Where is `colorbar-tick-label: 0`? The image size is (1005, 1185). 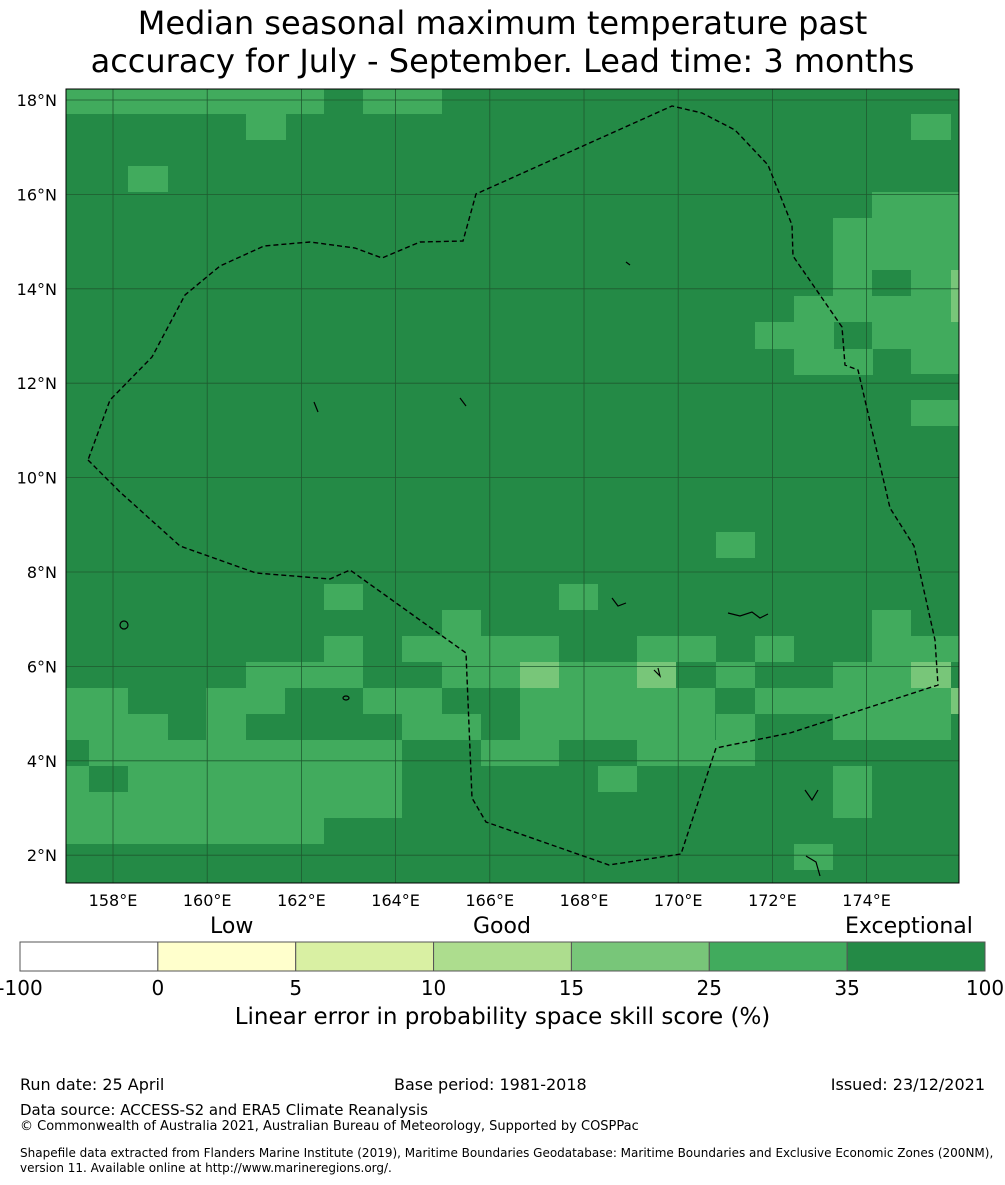
colorbar-tick-label: 0 is located at coordinates (158, 988).